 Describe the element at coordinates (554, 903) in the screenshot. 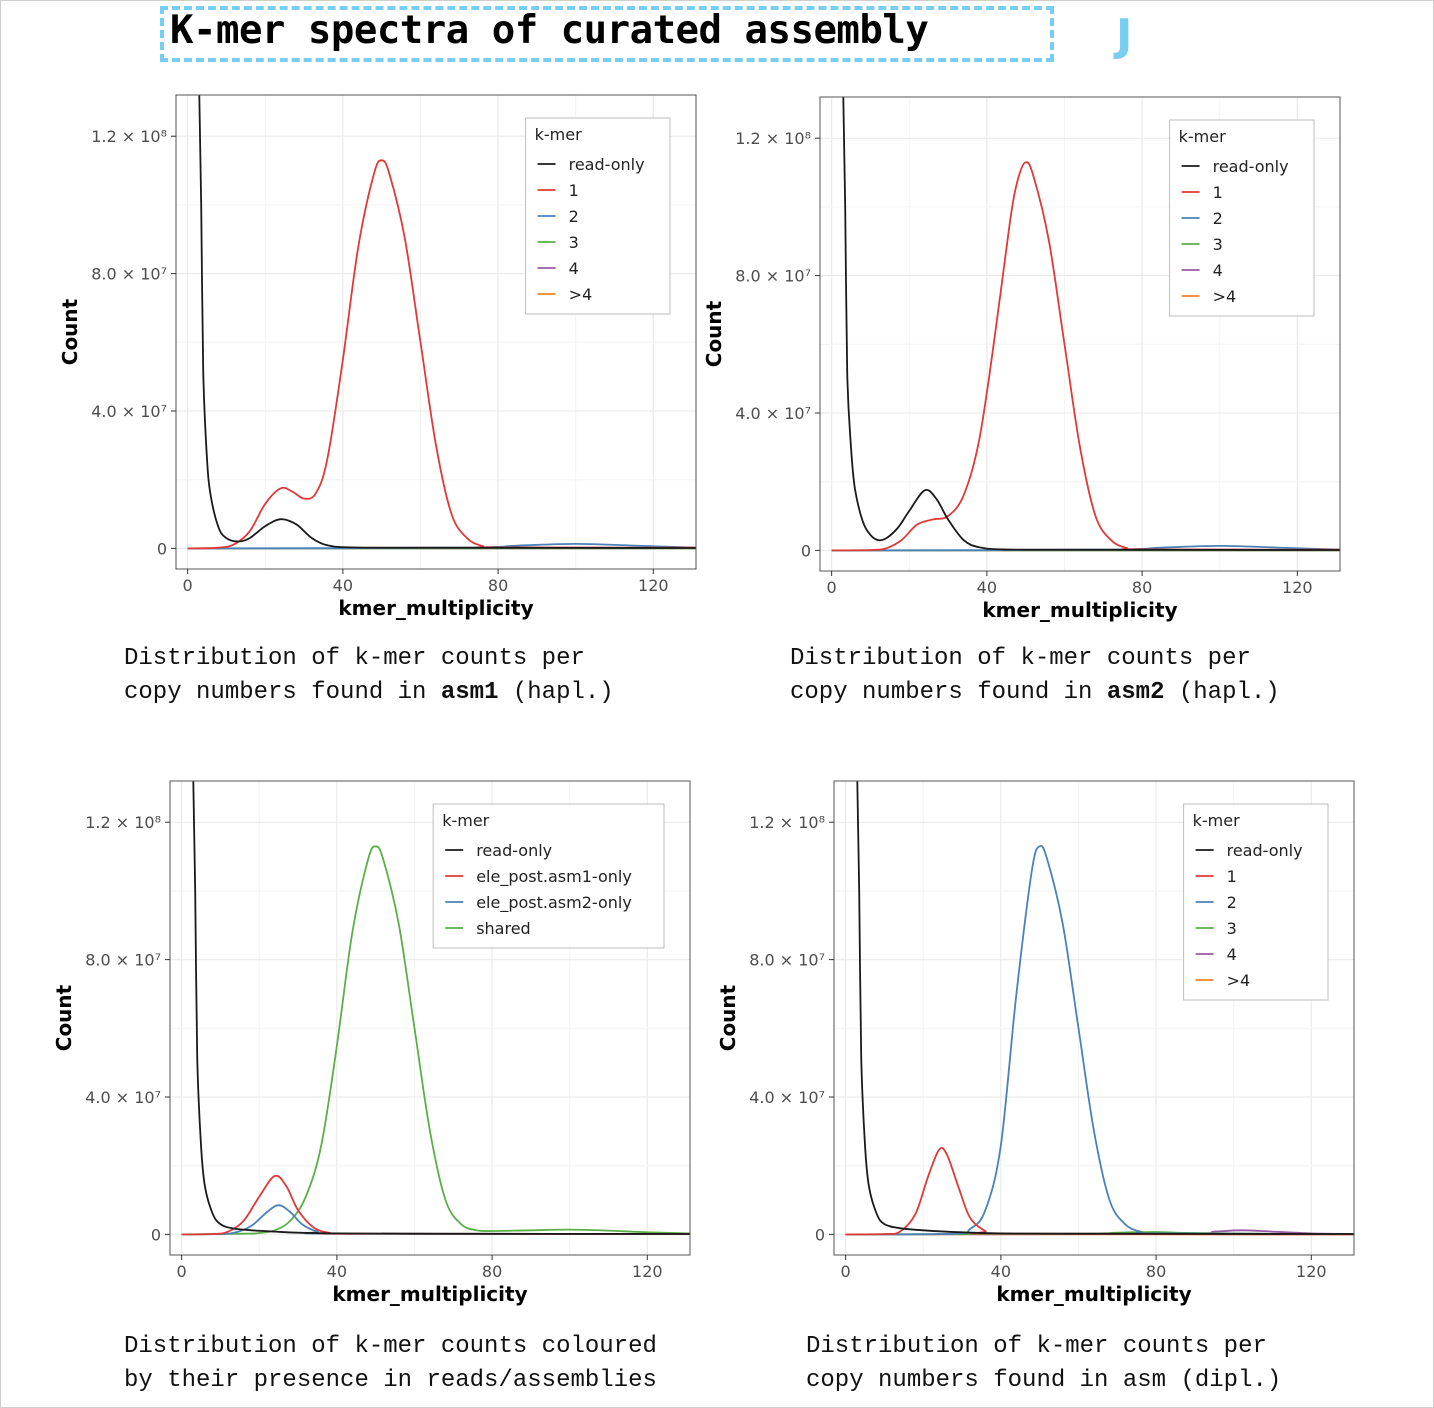

I see `legend-label: ele_post.asm2-only` at that location.